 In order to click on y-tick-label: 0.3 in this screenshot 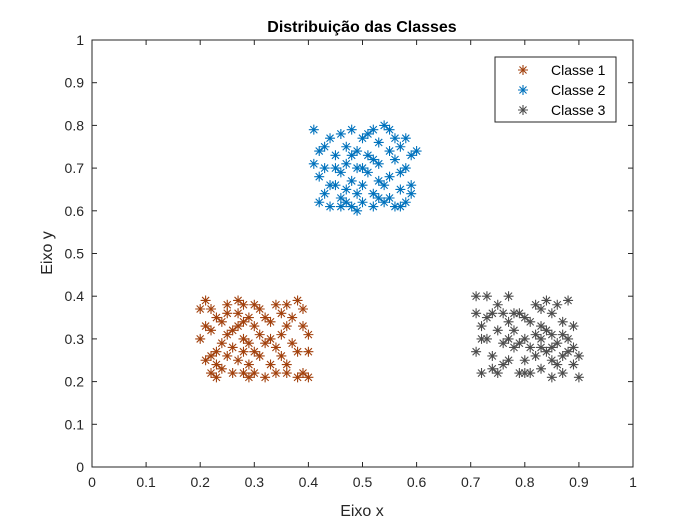, I will do `click(75, 339)`.